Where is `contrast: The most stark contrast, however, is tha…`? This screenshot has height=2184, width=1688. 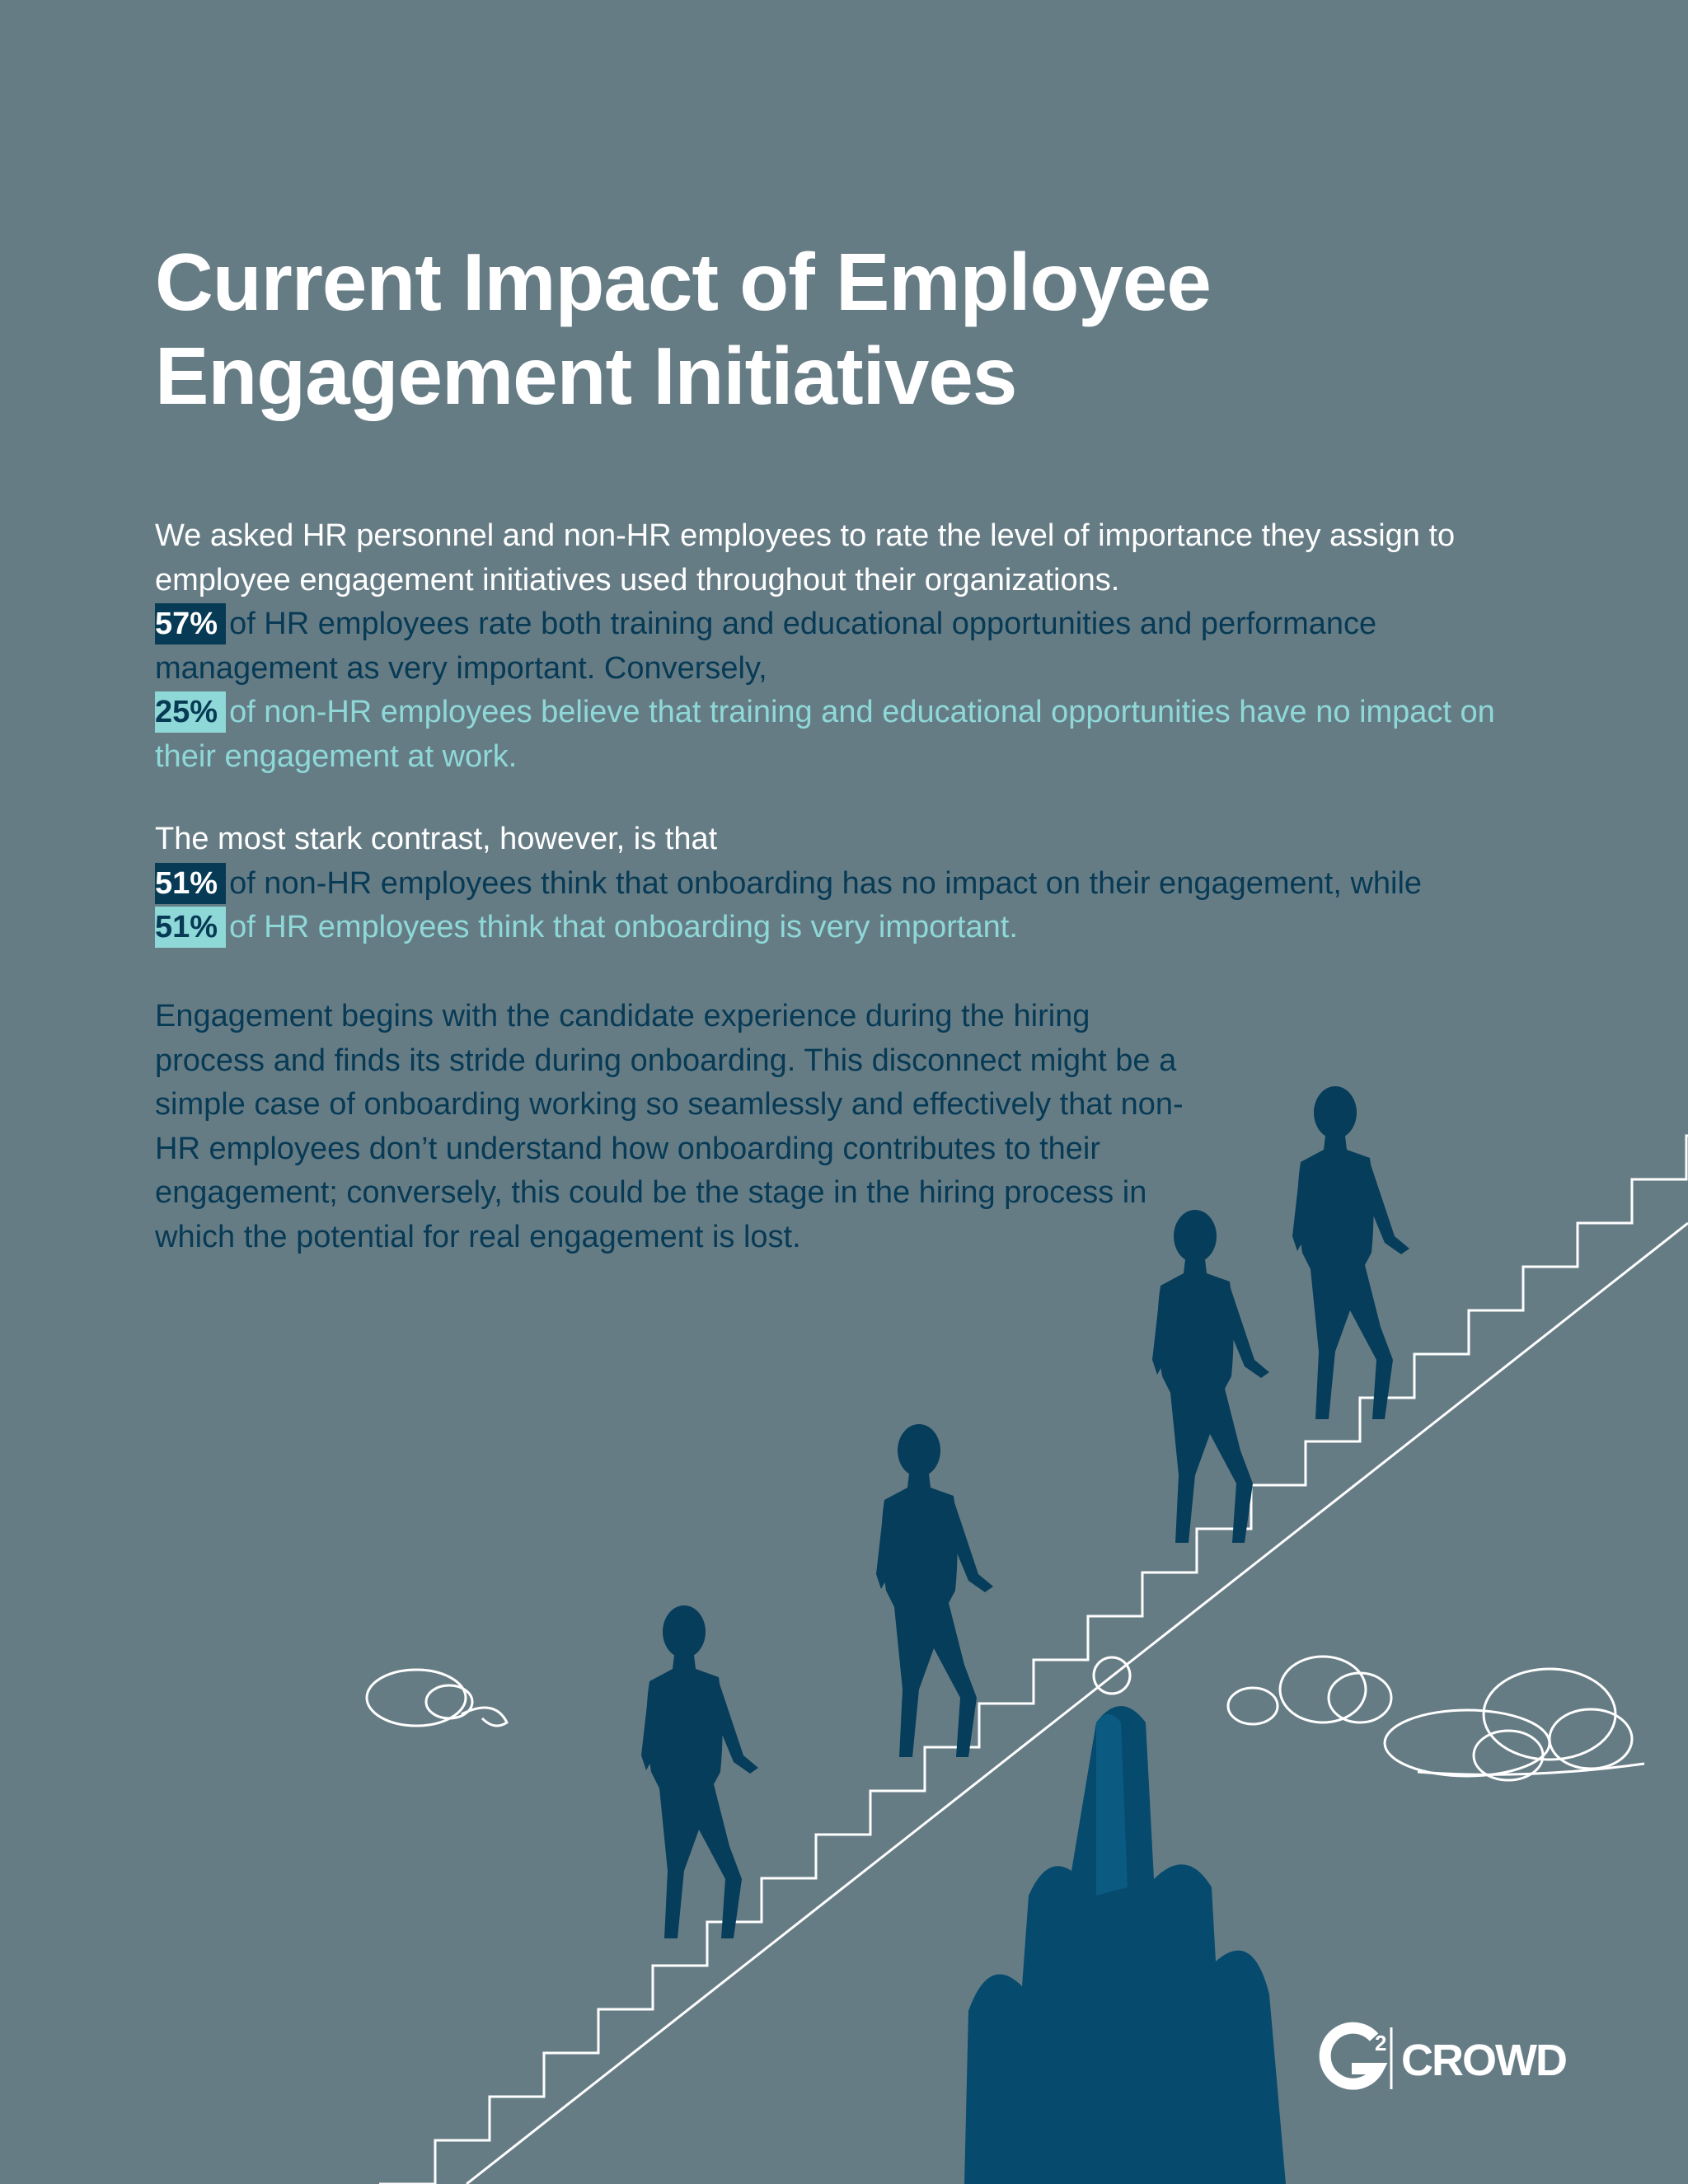 contrast: The most stark contrast, however, is tha… is located at coordinates (855, 884).